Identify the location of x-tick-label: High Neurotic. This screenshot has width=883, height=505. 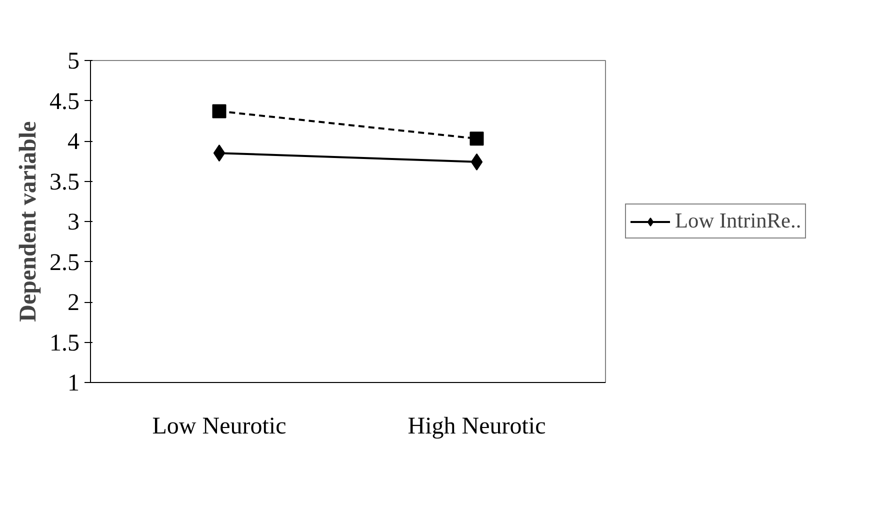
(477, 427).